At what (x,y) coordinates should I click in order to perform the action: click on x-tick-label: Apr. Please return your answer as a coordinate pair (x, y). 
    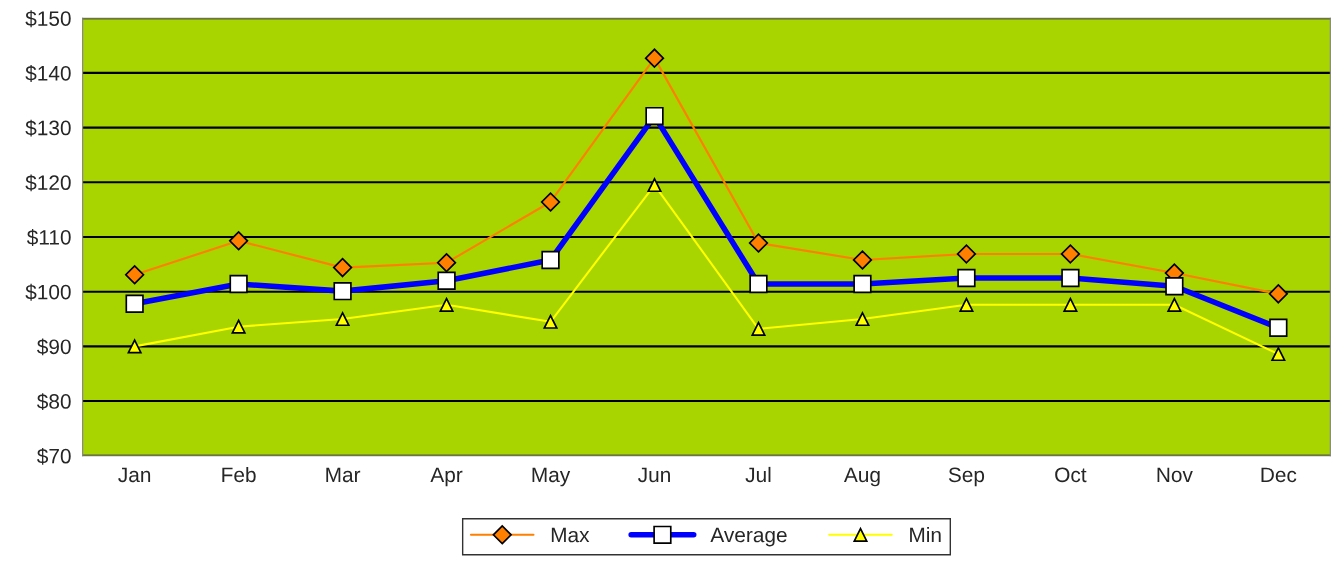
    Looking at the image, I should click on (446, 477).